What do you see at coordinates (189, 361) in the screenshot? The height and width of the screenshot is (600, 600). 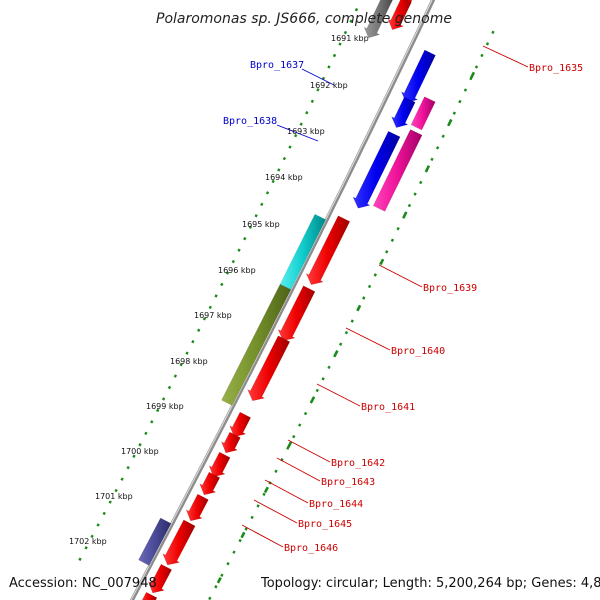 I see `kbp-label: 1698 kbp` at bounding box center [189, 361].